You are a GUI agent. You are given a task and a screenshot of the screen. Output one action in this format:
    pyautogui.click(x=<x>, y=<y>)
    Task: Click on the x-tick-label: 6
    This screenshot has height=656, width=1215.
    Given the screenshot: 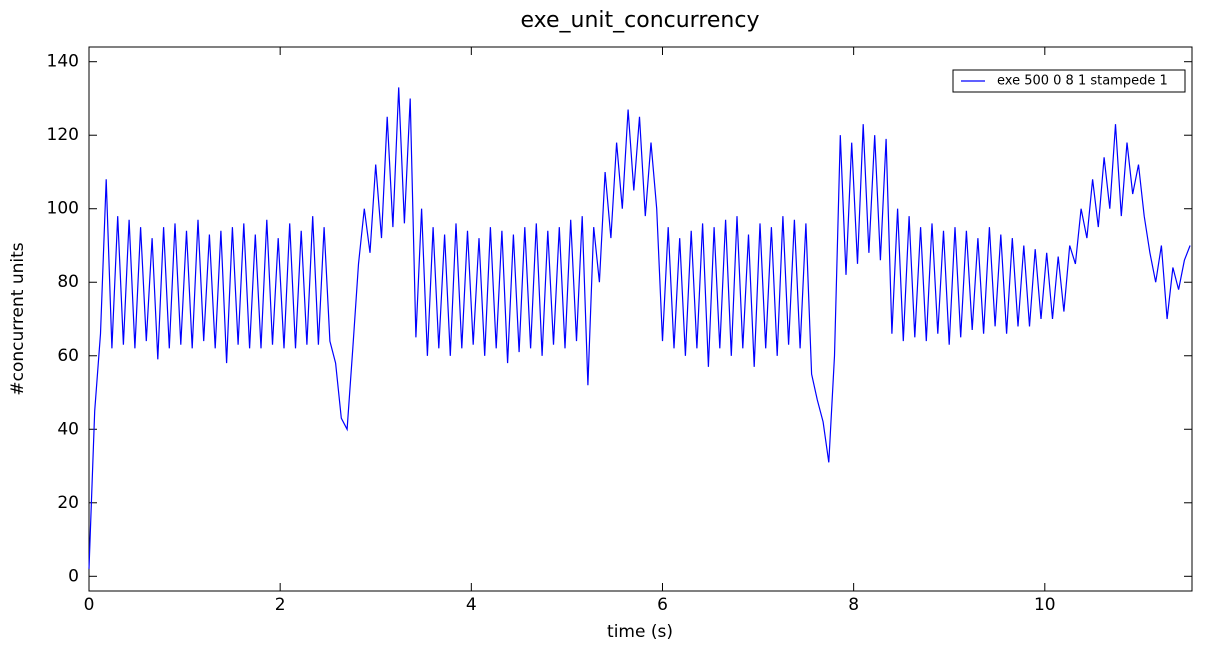 What is the action you would take?
    pyautogui.click(x=662, y=605)
    